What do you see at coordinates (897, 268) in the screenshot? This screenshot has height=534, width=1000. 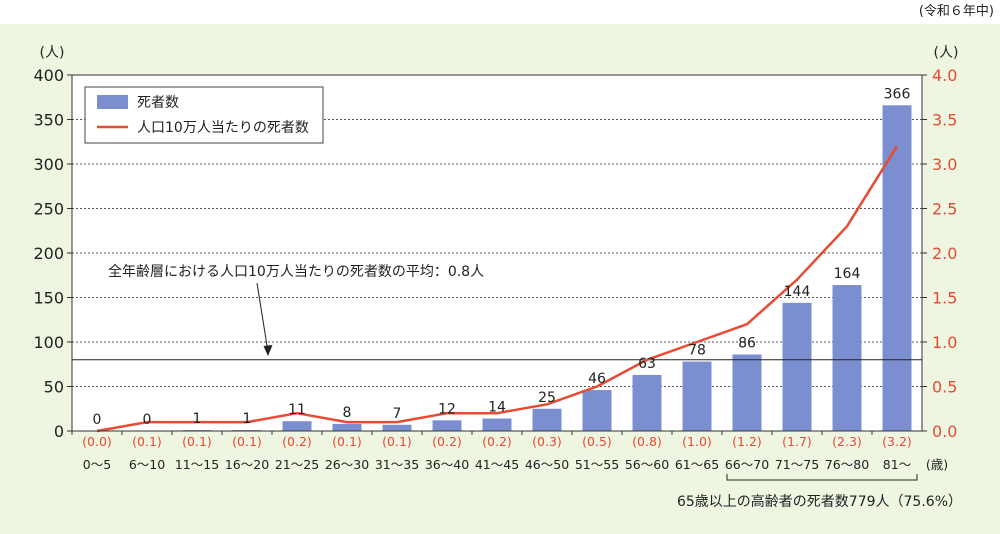 I see `bar-81～` at bounding box center [897, 268].